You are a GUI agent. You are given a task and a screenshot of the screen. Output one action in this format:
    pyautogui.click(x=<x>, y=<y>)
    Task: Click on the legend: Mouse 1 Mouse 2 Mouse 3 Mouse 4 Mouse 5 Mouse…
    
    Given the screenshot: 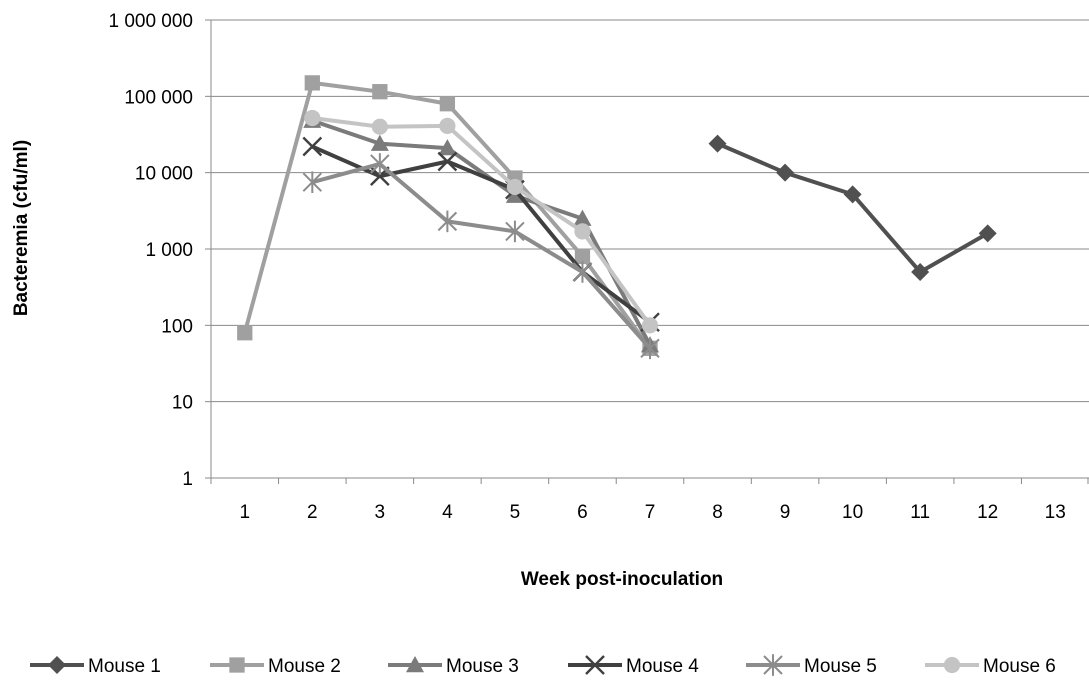 What is the action you would take?
    pyautogui.click(x=543, y=665)
    